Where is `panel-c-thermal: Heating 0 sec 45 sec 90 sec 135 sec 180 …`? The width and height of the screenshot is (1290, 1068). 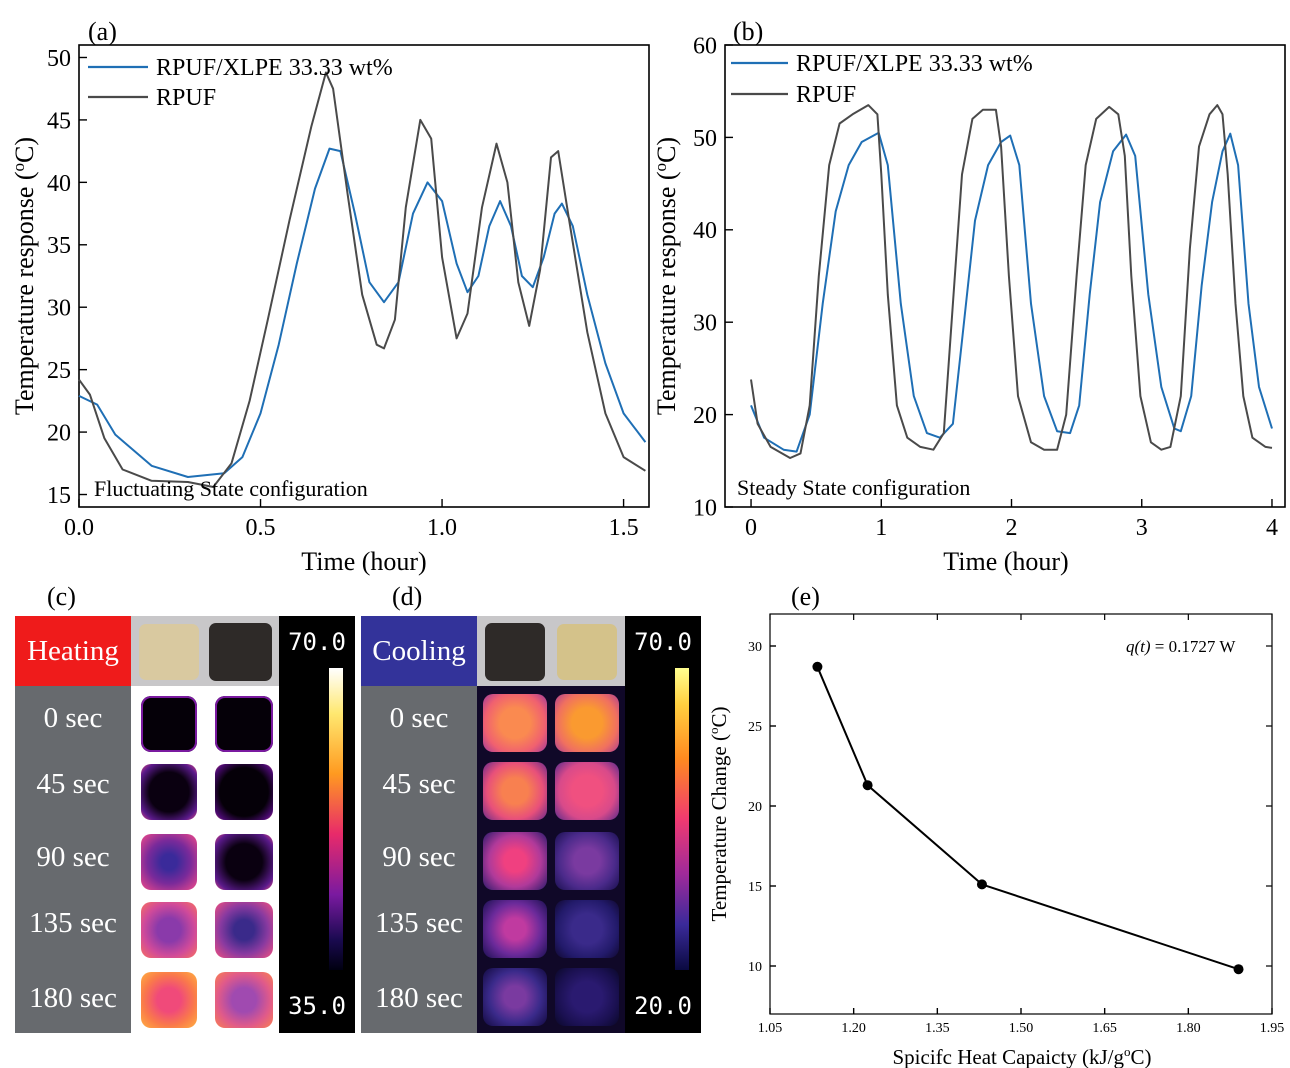 panel-c-thermal: Heating 0 sec 45 sec 90 sec 135 sec 180 … is located at coordinates (185, 824).